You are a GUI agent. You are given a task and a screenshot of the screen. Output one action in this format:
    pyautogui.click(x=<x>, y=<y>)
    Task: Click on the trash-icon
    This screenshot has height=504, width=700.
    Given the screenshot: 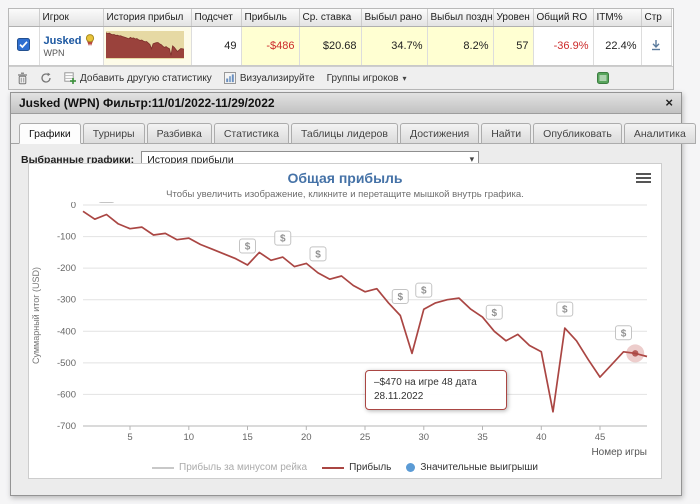 What is the action you would take?
    pyautogui.click(x=22, y=78)
    